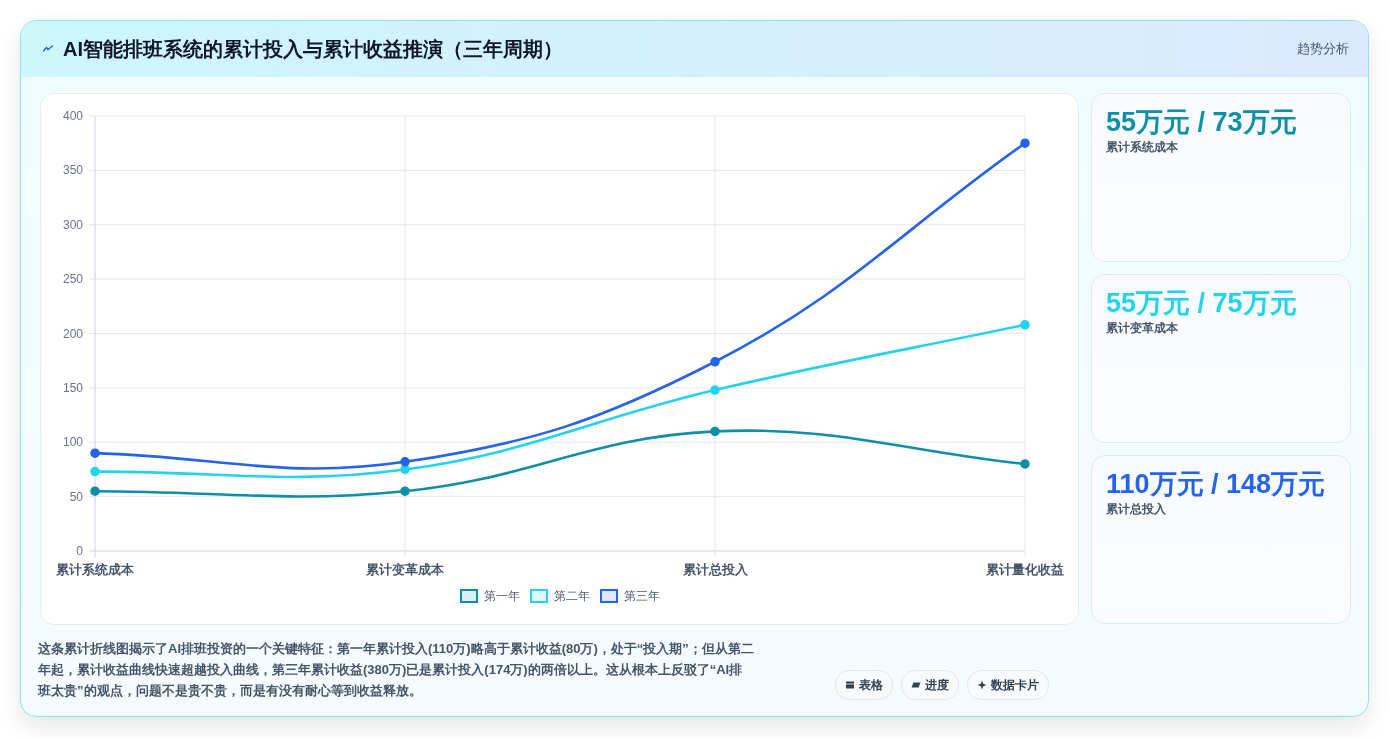 The image size is (1390, 739). I want to click on text: 55万元 / 75万元, so click(1201, 303).